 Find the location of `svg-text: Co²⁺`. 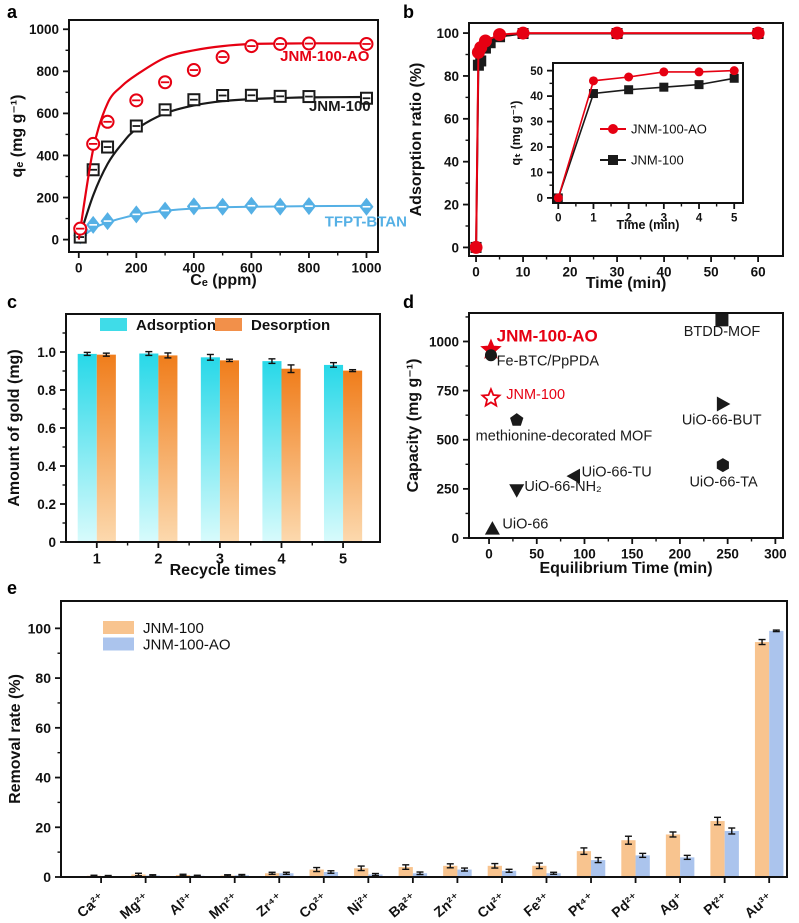

svg-text: Co²⁺ is located at coordinates (313, 905).